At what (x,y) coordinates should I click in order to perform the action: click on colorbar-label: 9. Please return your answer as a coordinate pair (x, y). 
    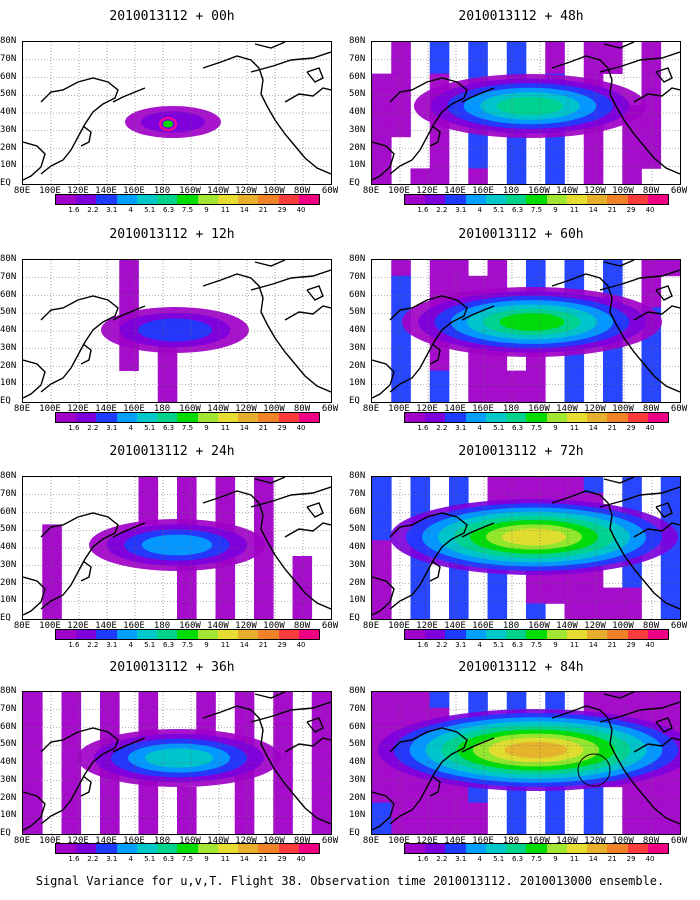
    Looking at the image, I should click on (206, 210).